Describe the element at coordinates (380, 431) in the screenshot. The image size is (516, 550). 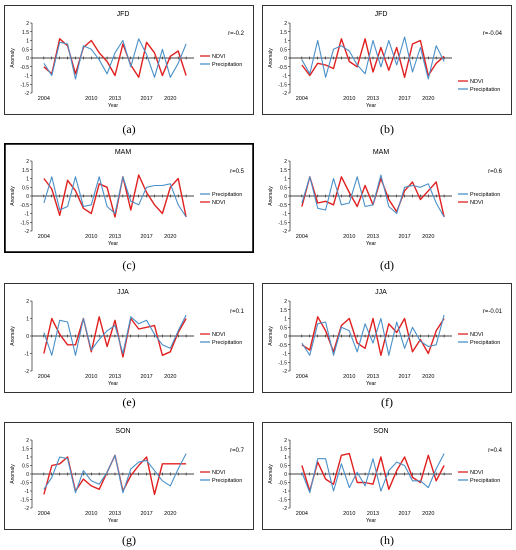
I see `chart-title: SON` at that location.